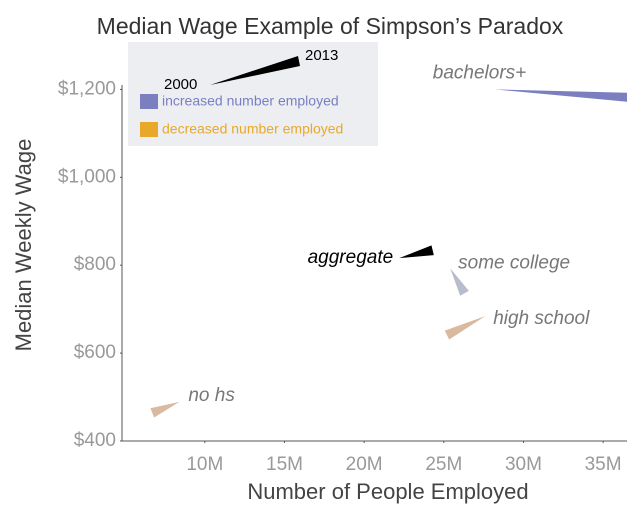  I want to click on legend-end: 2013, so click(321, 55).